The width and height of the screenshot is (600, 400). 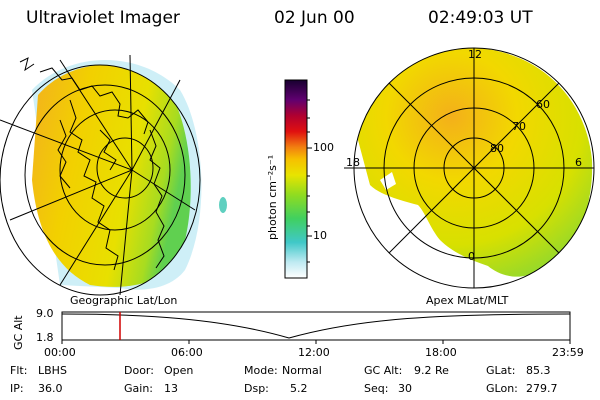 What do you see at coordinates (45, 337) in the screenshot?
I see `timeline-ytick-bottom: 1.8` at bounding box center [45, 337].